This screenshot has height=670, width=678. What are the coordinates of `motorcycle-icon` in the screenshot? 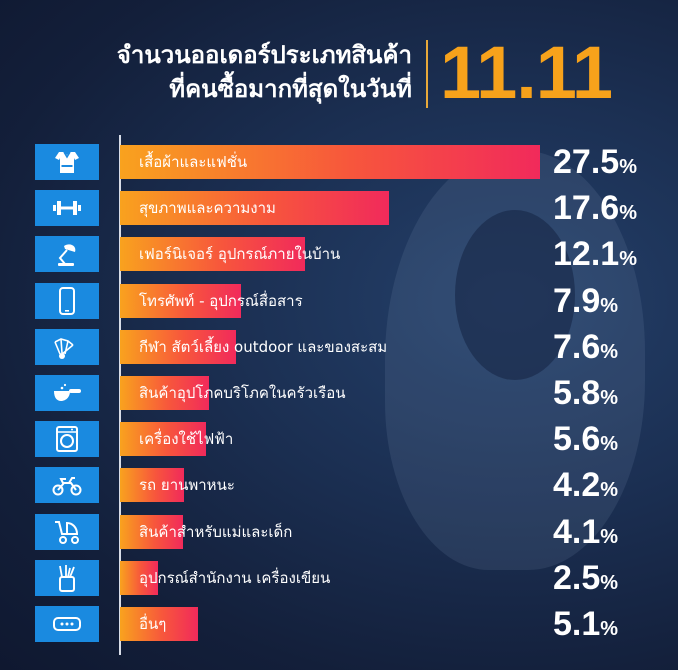 It's located at (67, 486).